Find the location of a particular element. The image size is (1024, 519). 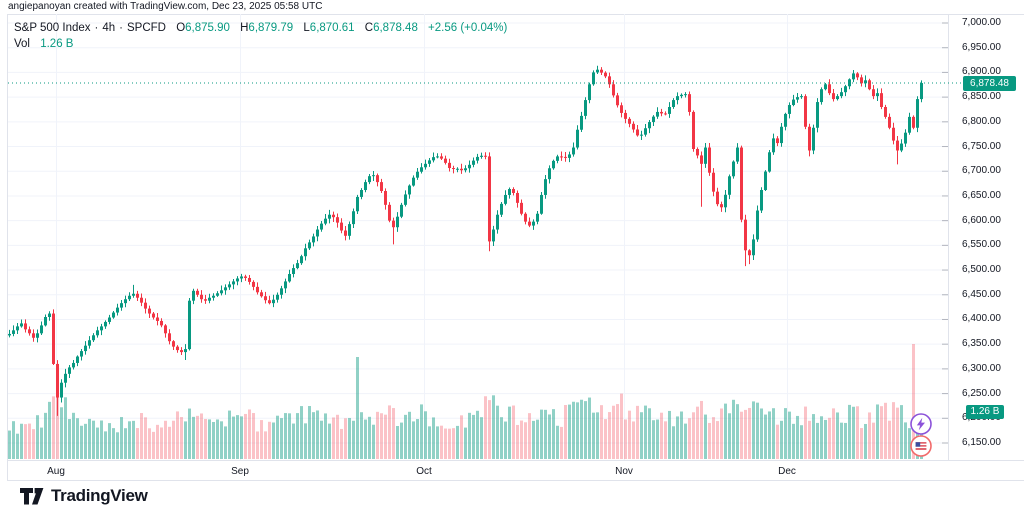

price-tick-label: 6,750.00 is located at coordinates (981, 146).